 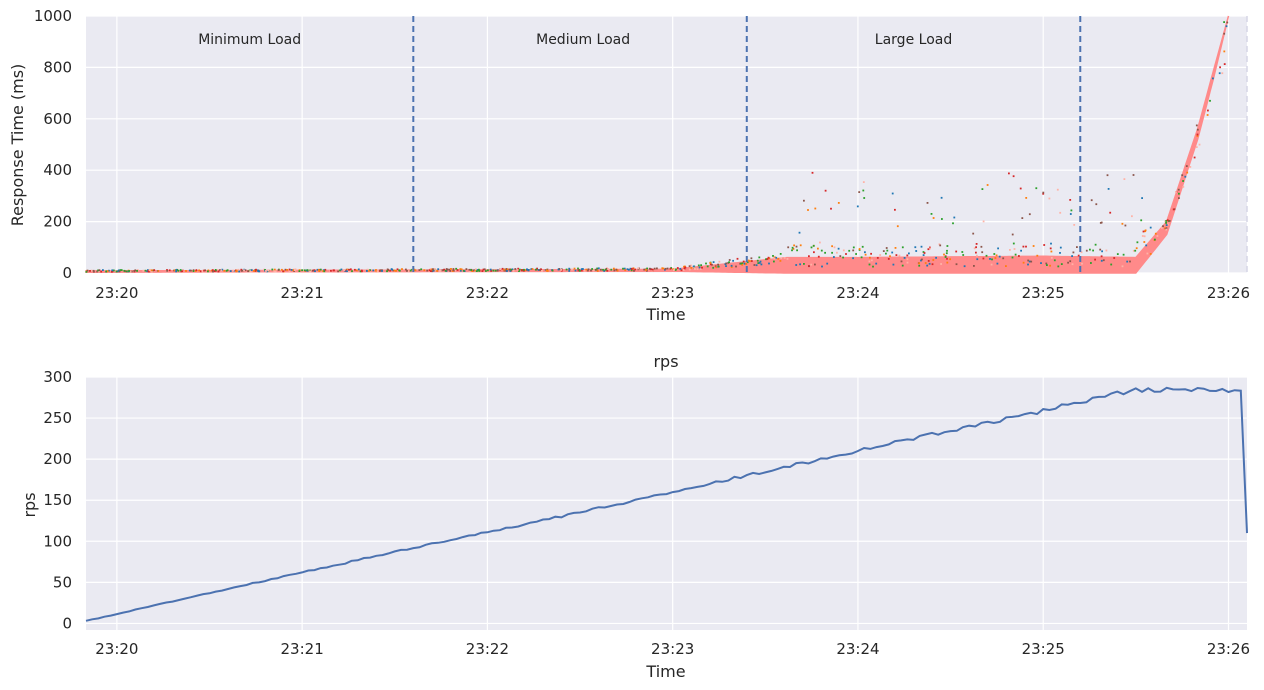 I want to click on rps-y-tick-label: 300, so click(x=57, y=377).